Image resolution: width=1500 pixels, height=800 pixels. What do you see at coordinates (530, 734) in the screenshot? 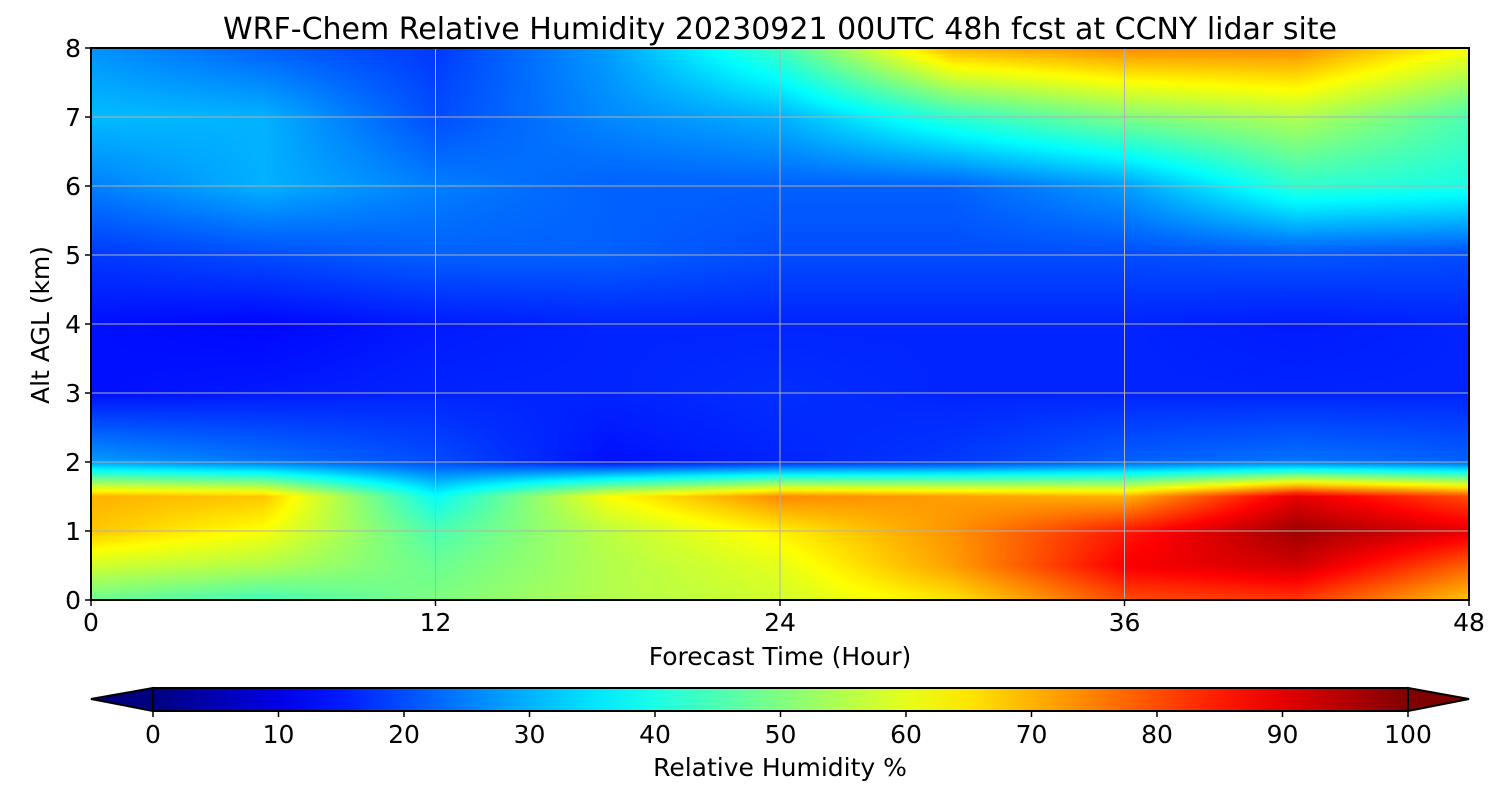
I see `colorbar-tick-label: 30` at bounding box center [530, 734].